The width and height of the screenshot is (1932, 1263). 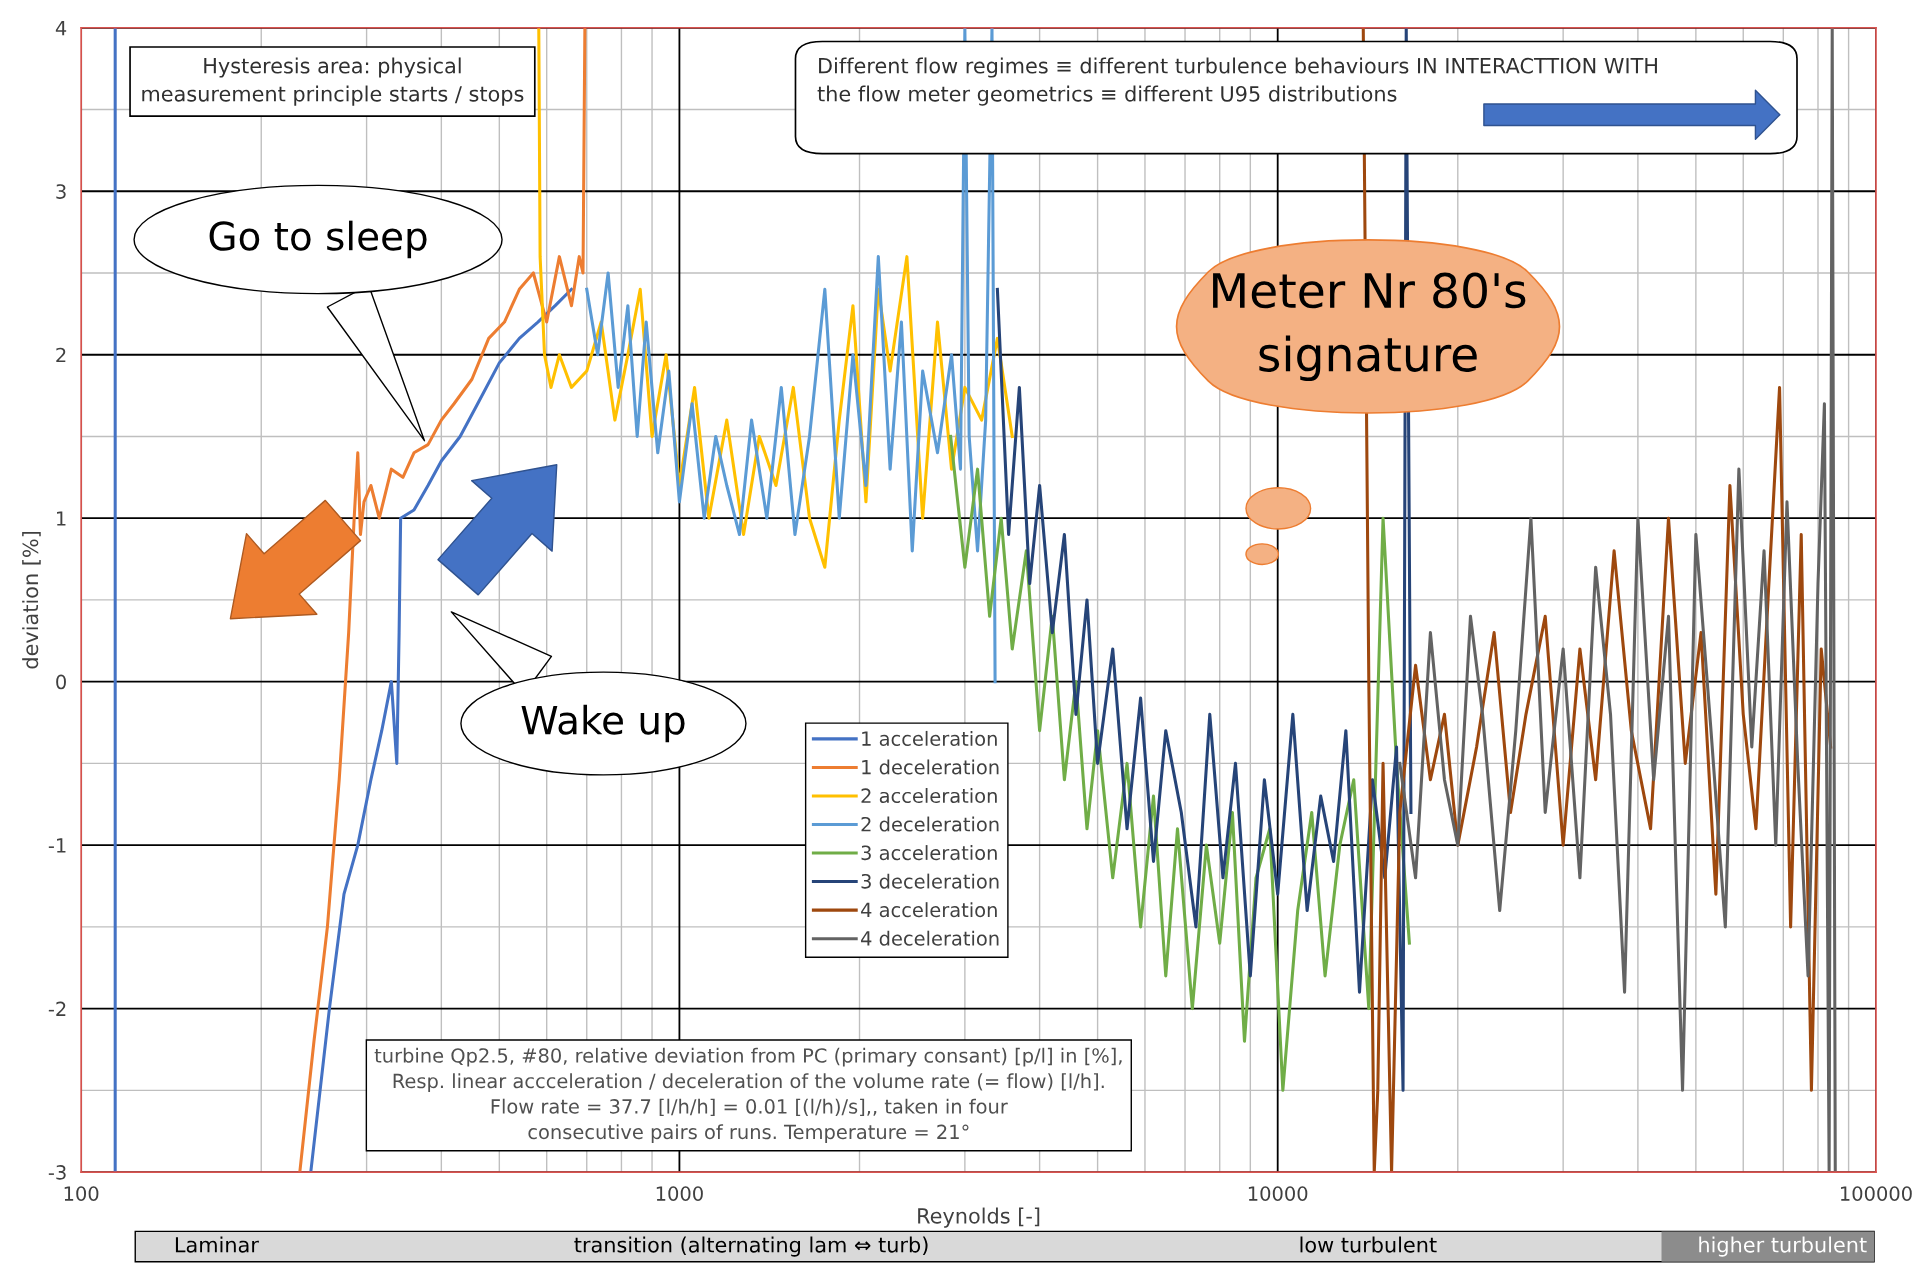 What do you see at coordinates (929, 738) in the screenshot?
I see `legend-label: 1 acceleration` at bounding box center [929, 738].